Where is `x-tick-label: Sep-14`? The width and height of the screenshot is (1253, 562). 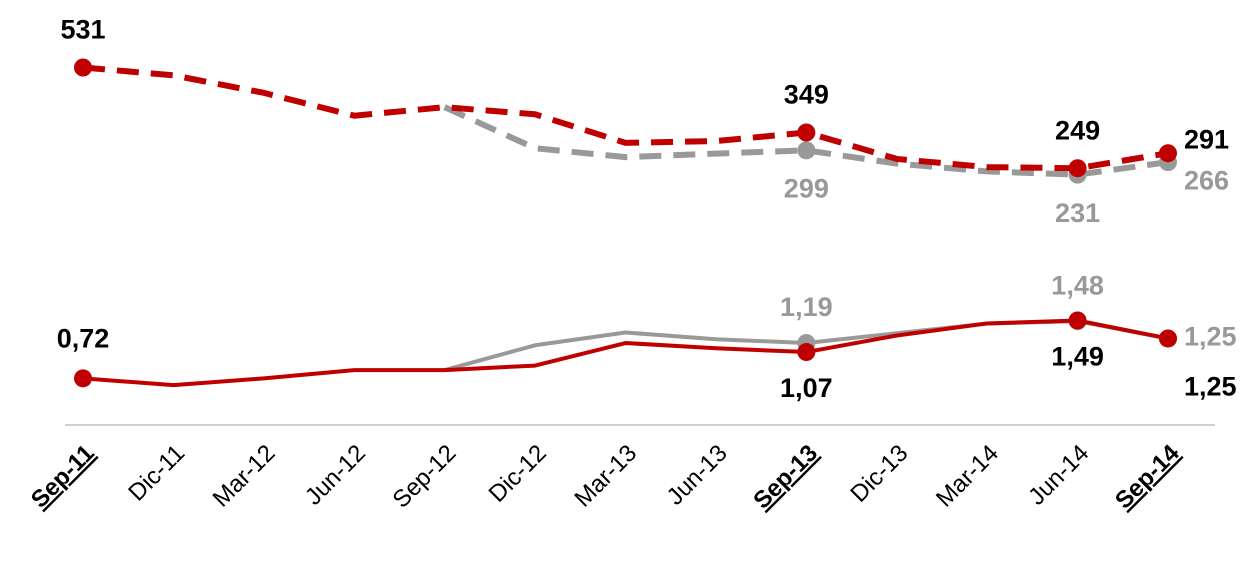 x-tick-label: Sep-14 is located at coordinates (1147, 476).